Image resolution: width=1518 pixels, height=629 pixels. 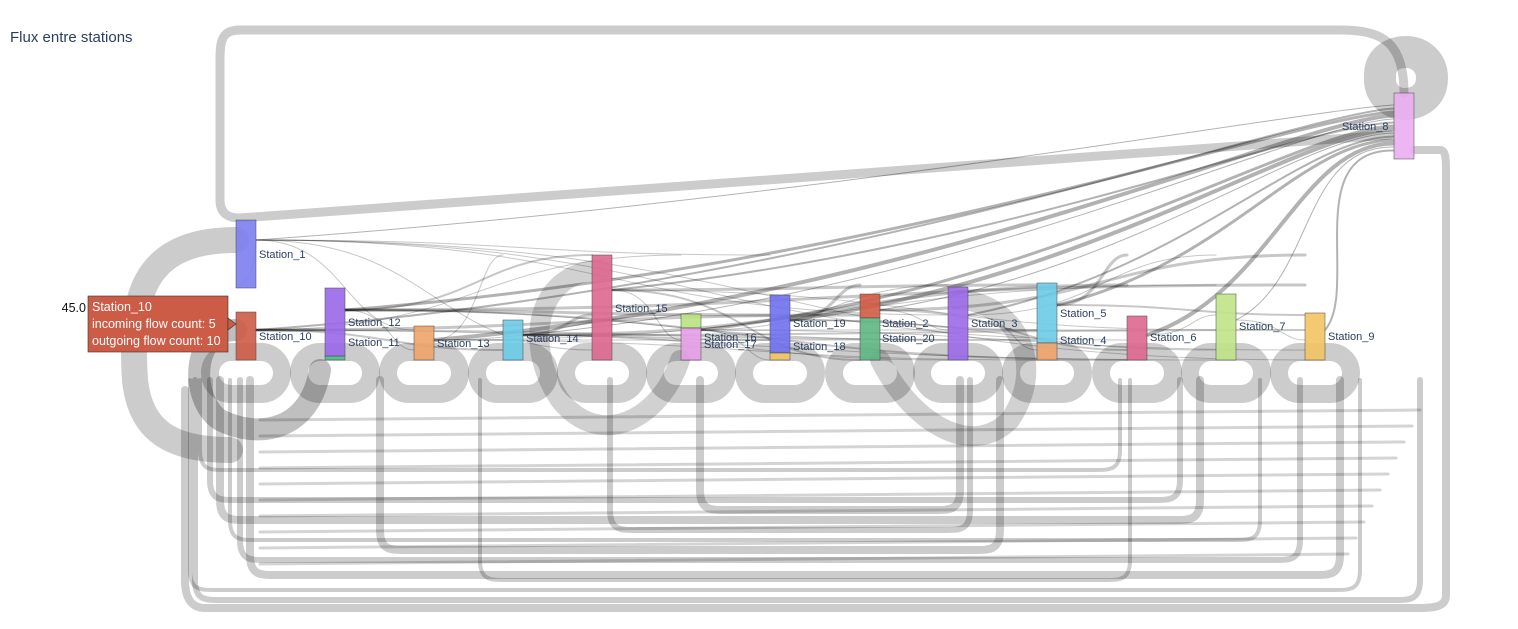 What do you see at coordinates (1406, 78) in the screenshot?
I see `flow-link-self-station8` at bounding box center [1406, 78].